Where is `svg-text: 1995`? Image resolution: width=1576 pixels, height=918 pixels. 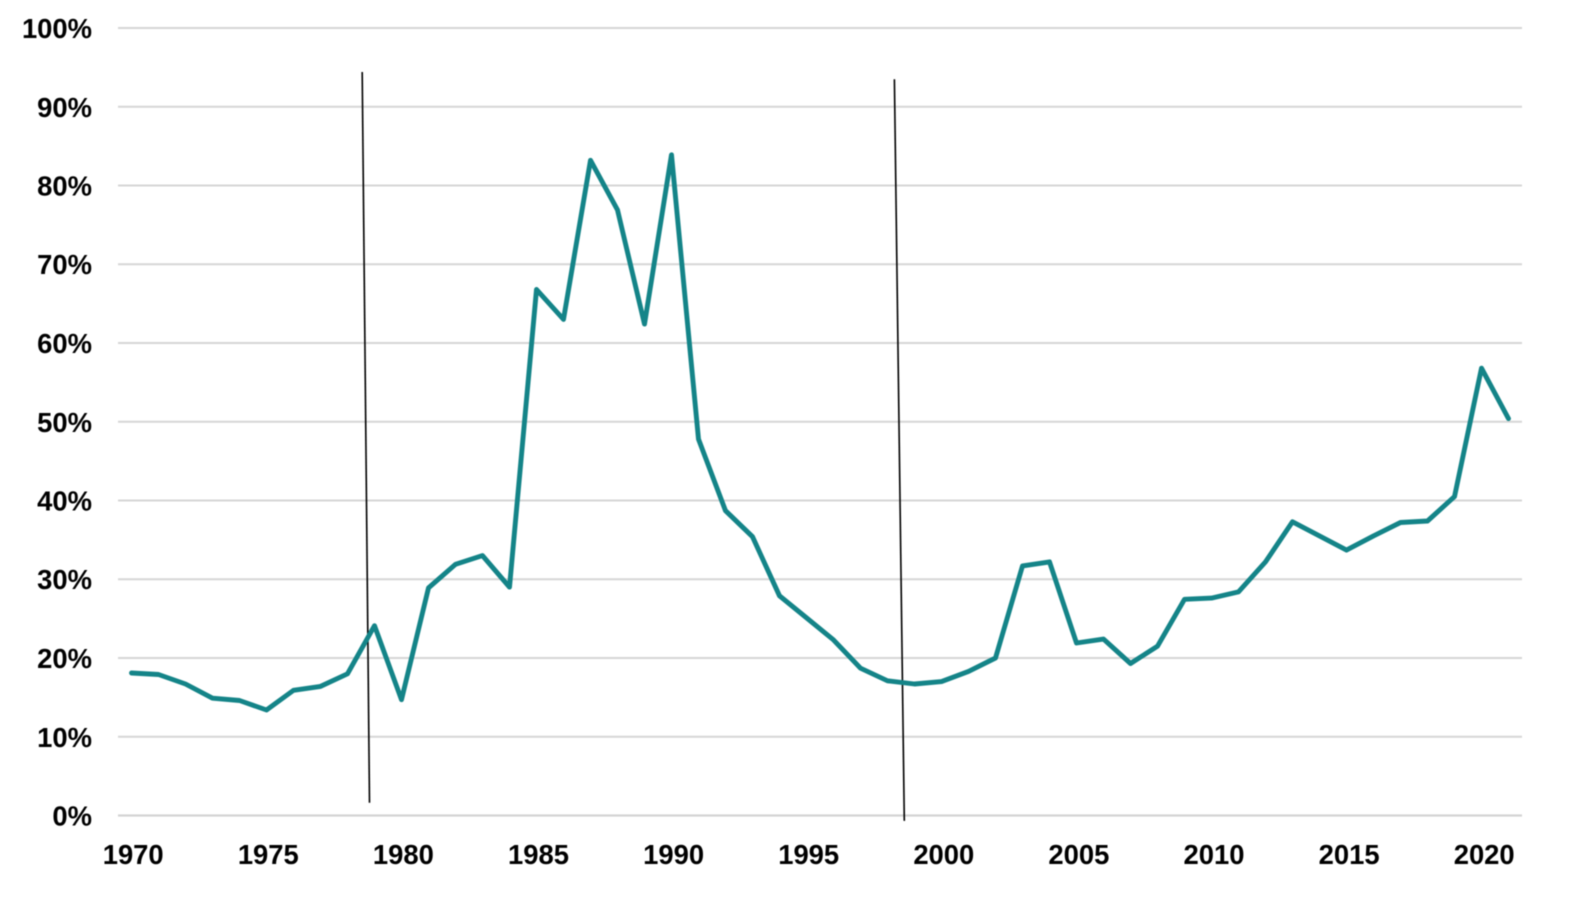 svg-text: 1995 is located at coordinates (808, 854).